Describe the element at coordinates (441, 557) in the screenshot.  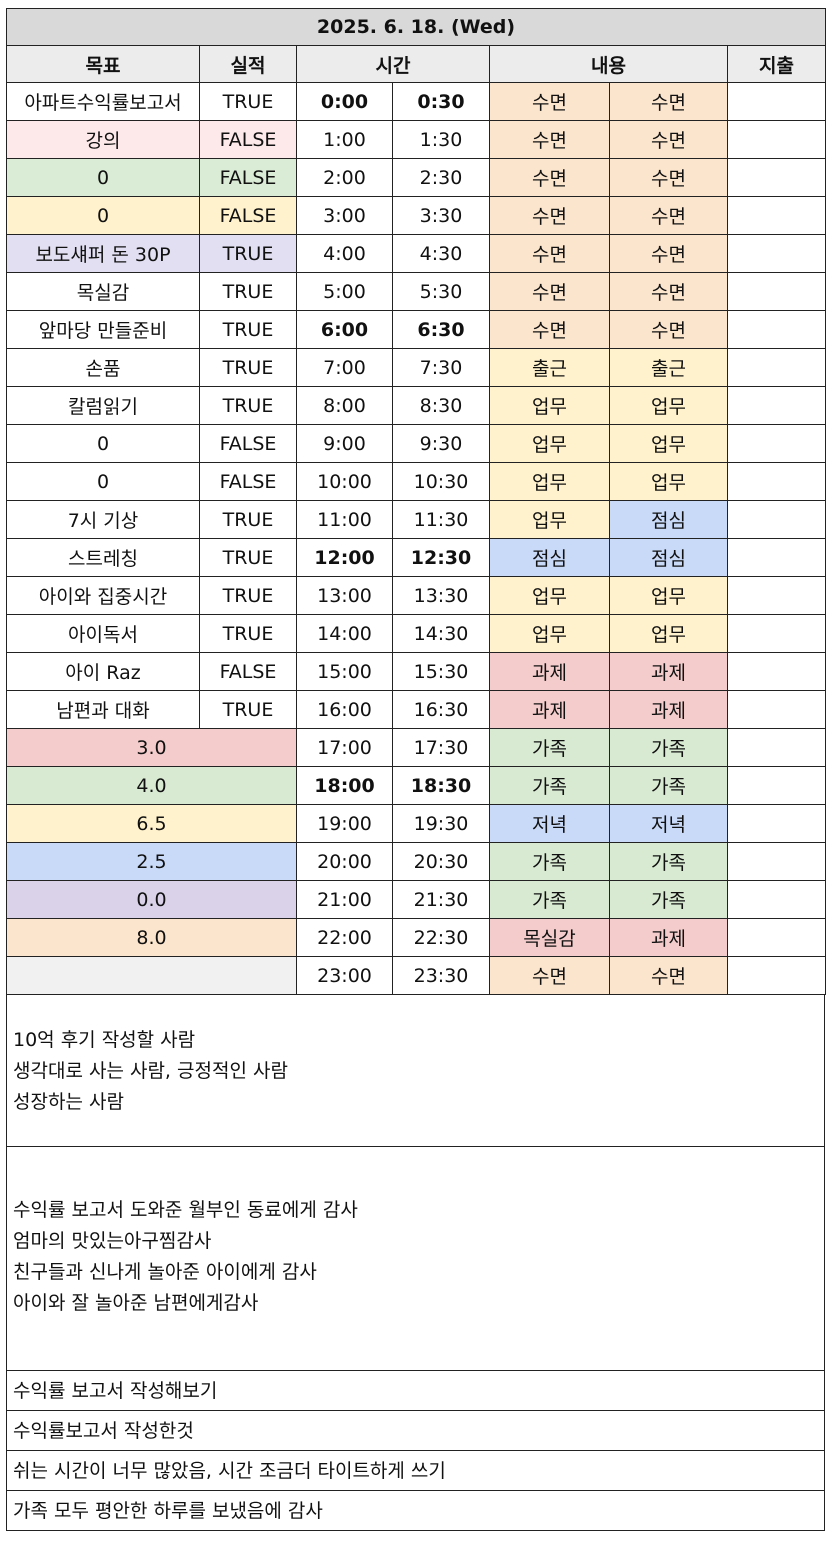
I see `time-half-cell: 12:30` at that location.